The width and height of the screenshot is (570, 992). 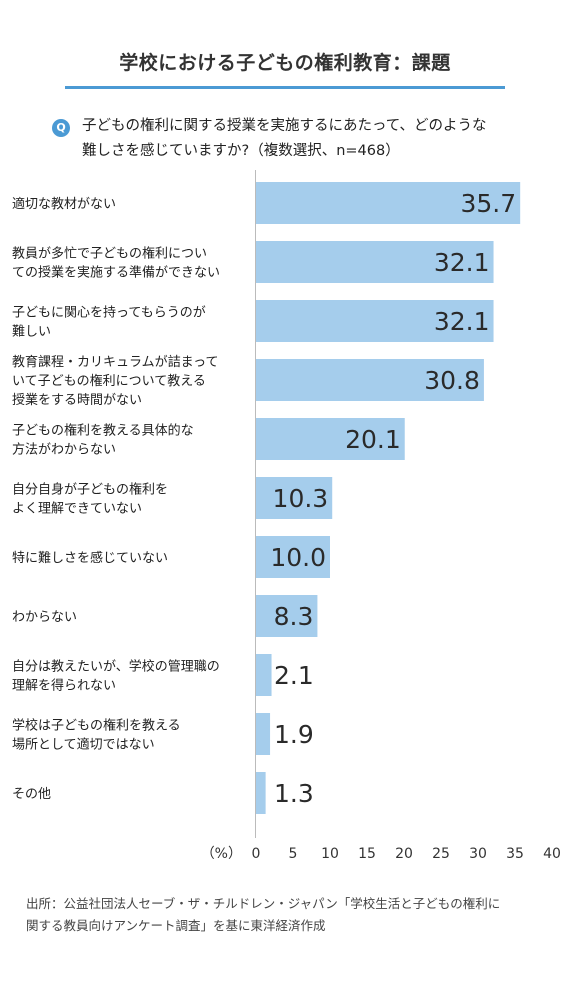 I want to click on value-label: 10.0, so click(x=298, y=557).